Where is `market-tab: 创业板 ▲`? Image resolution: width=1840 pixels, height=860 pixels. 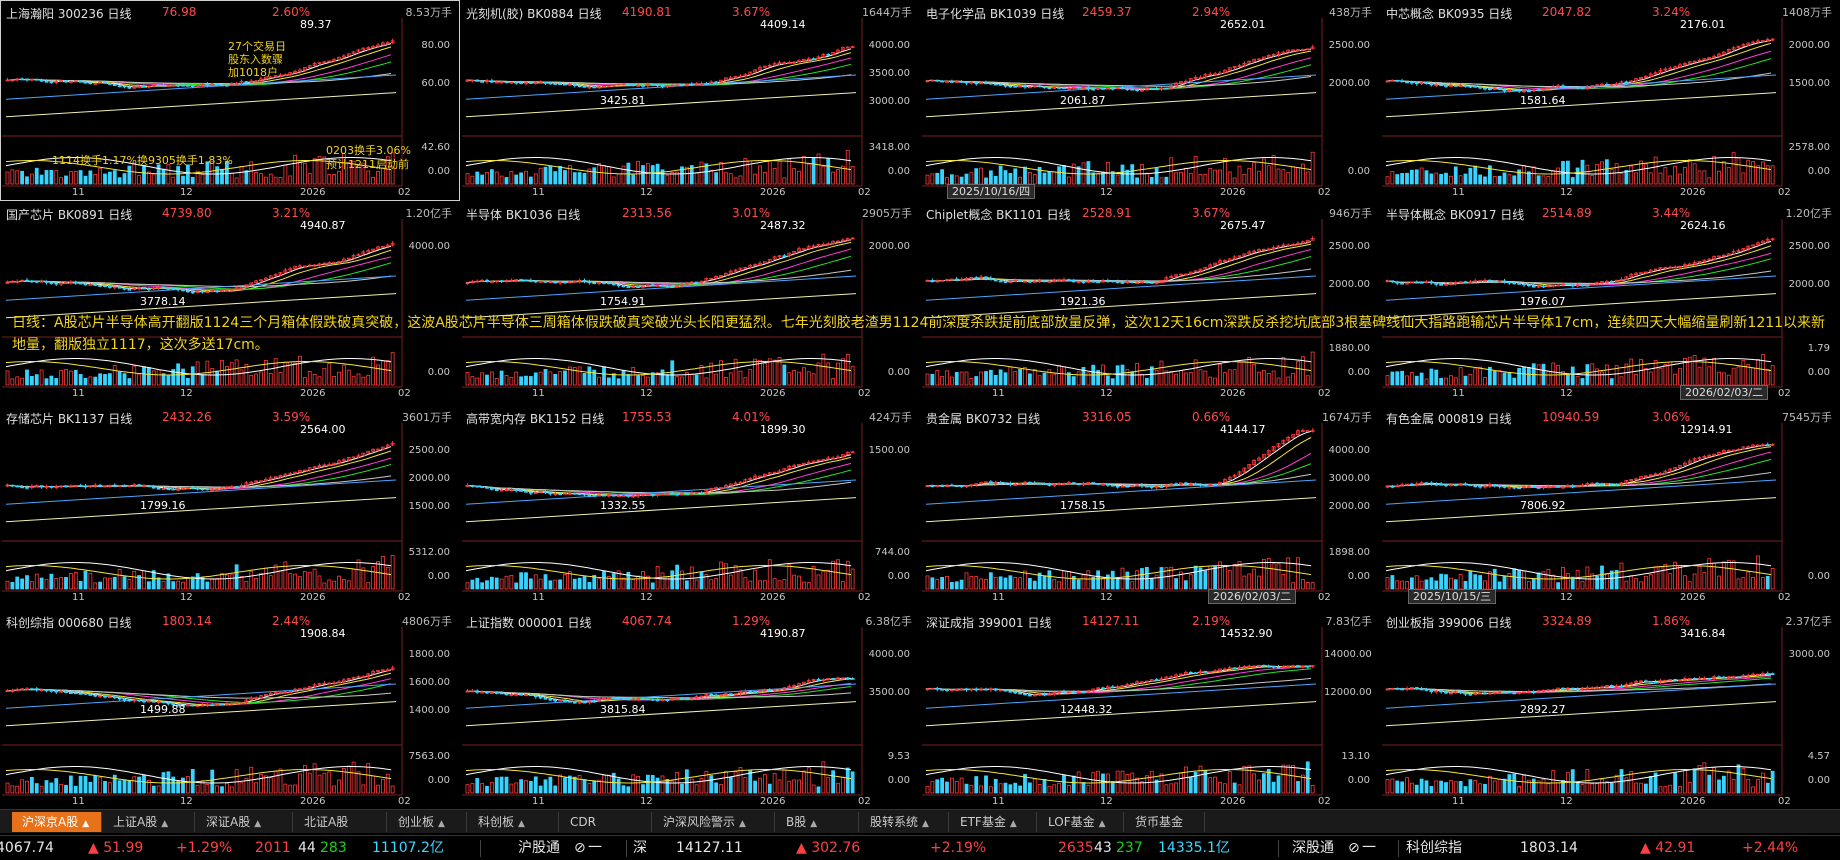
market-tab: 创业板 ▲ is located at coordinates (427, 822).